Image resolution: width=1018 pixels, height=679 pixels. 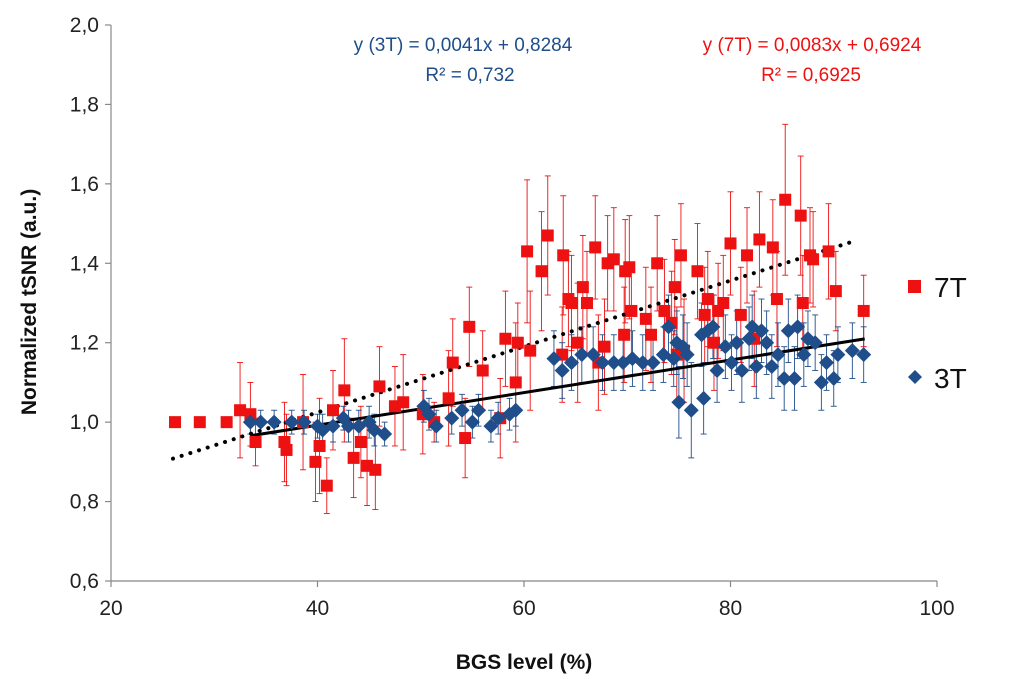 What do you see at coordinates (84, 502) in the screenshot?
I see `y-tick-label: 0,8` at bounding box center [84, 502].